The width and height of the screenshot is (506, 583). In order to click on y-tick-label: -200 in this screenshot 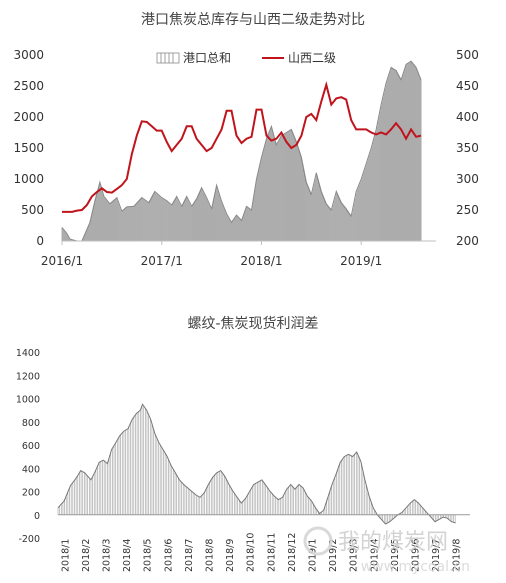, I will do `click(29, 539)`.